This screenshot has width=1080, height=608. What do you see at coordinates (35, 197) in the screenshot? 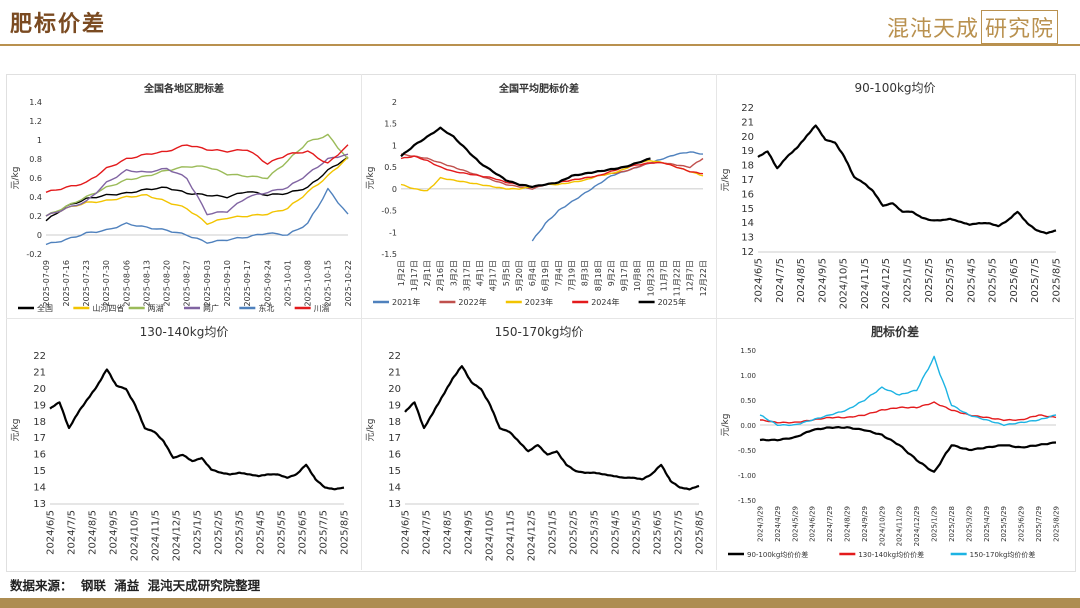
I see `y-tick-label: 0.4` at bounding box center [35, 197].